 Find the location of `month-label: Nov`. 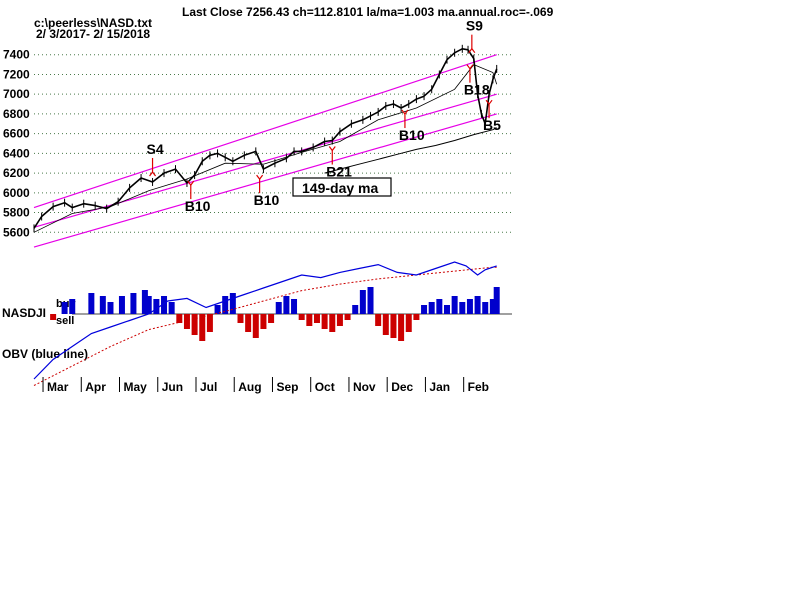

month-label: Nov is located at coordinates (364, 387).